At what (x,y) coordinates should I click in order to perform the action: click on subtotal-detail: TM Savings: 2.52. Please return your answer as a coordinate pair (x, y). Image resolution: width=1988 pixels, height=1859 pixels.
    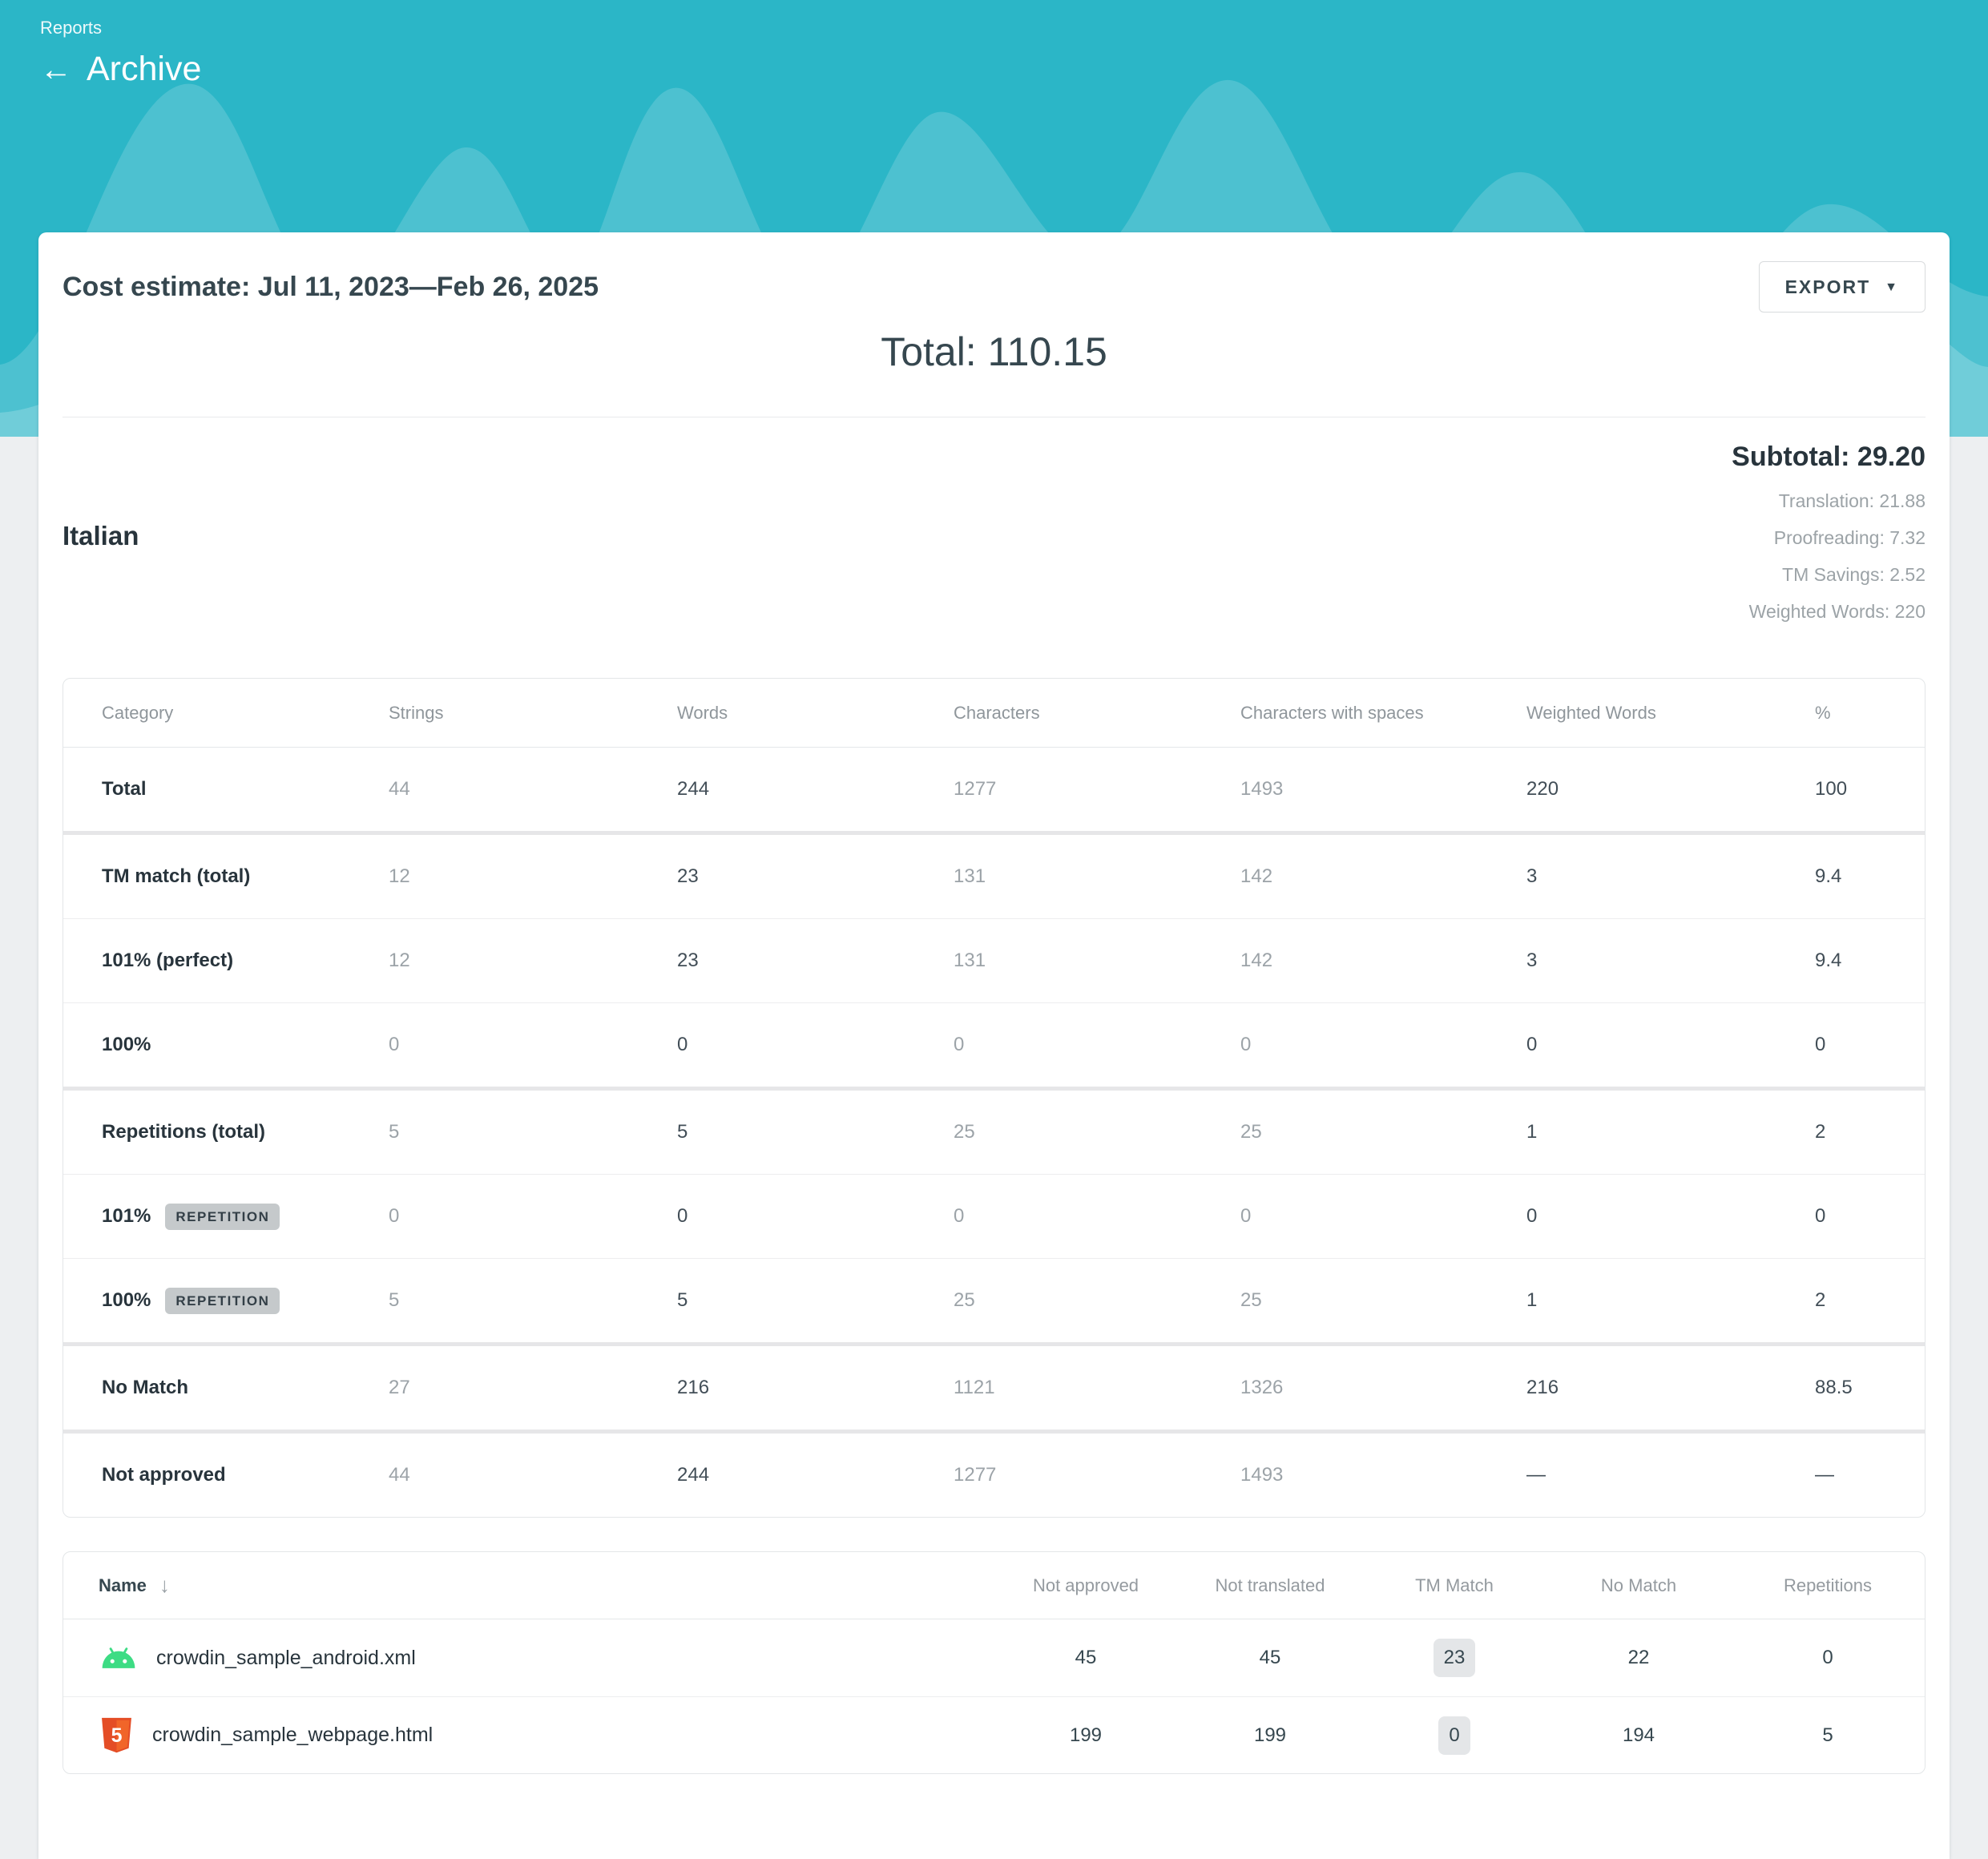
    Looking at the image, I should click on (1853, 574).